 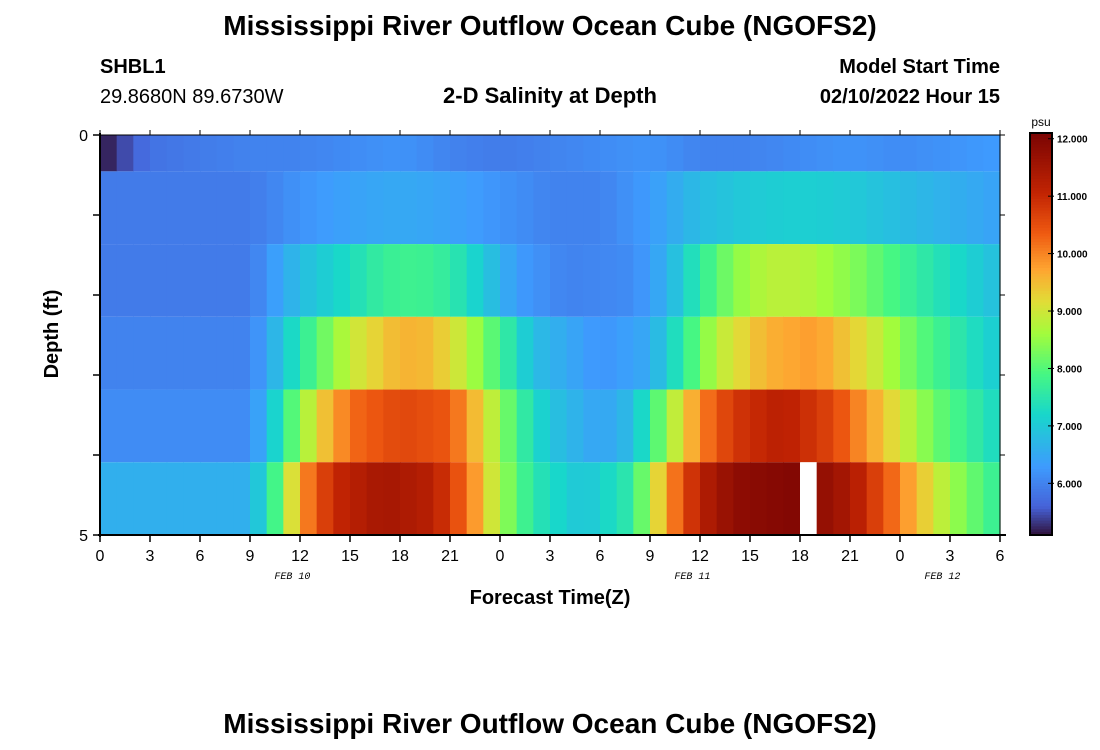 I want to click on x-tick-label: 0, so click(x=500, y=556).